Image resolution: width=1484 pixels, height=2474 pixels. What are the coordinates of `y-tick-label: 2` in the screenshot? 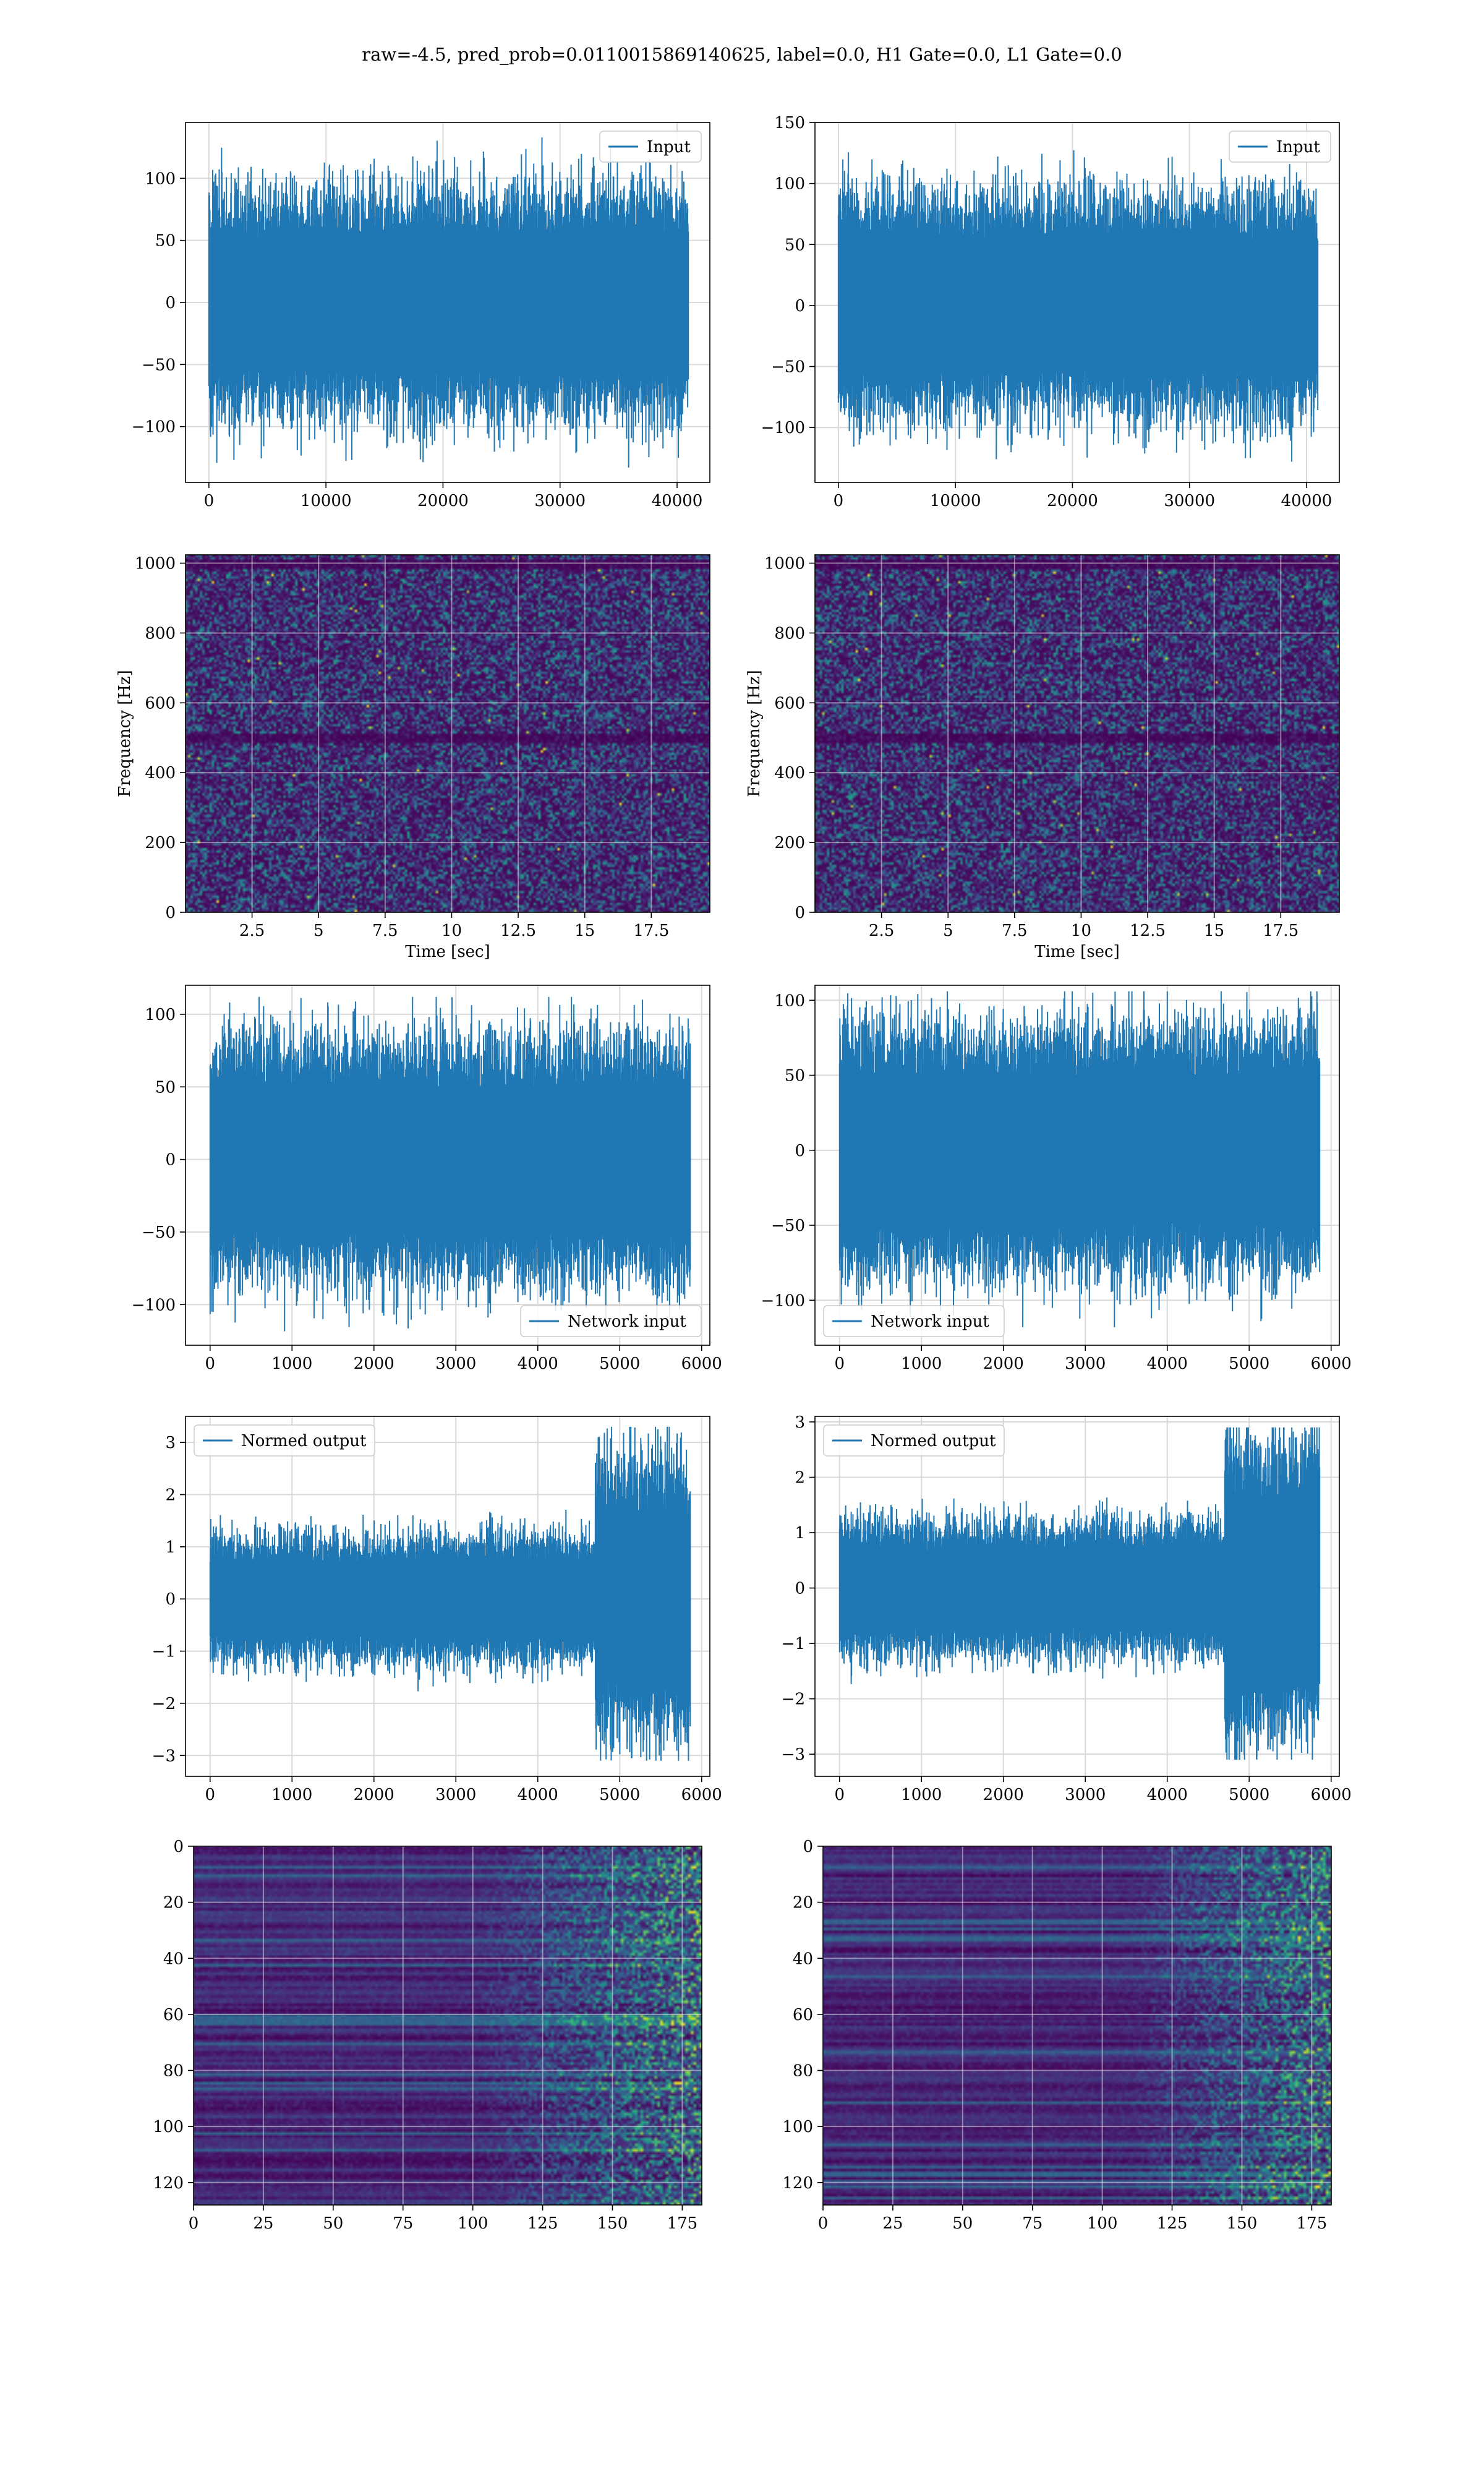 It's located at (170, 1495).